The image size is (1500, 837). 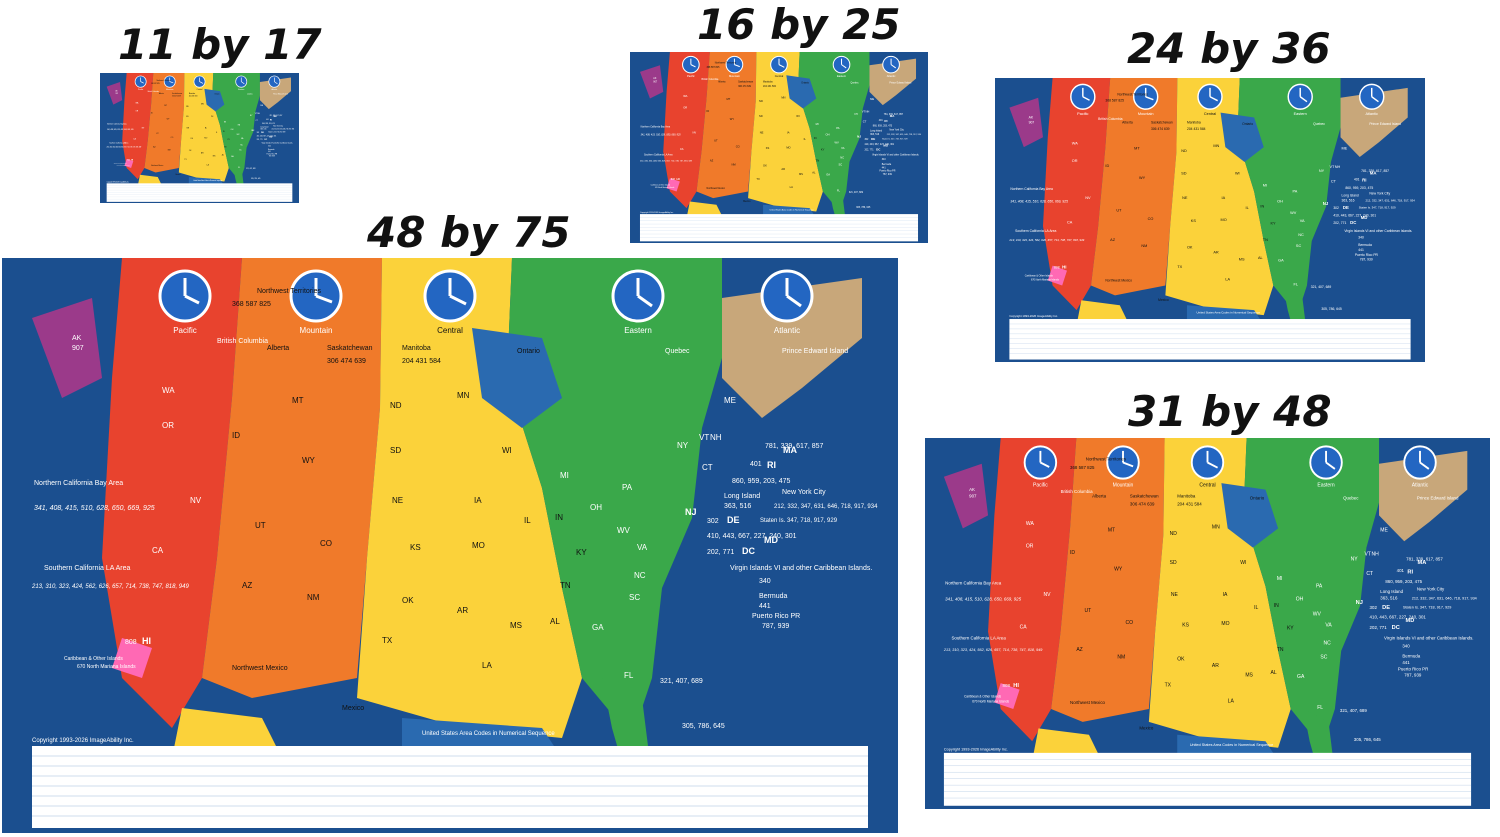 What do you see at coordinates (790, 450) in the screenshot?
I see `state-ma: MA` at bounding box center [790, 450].